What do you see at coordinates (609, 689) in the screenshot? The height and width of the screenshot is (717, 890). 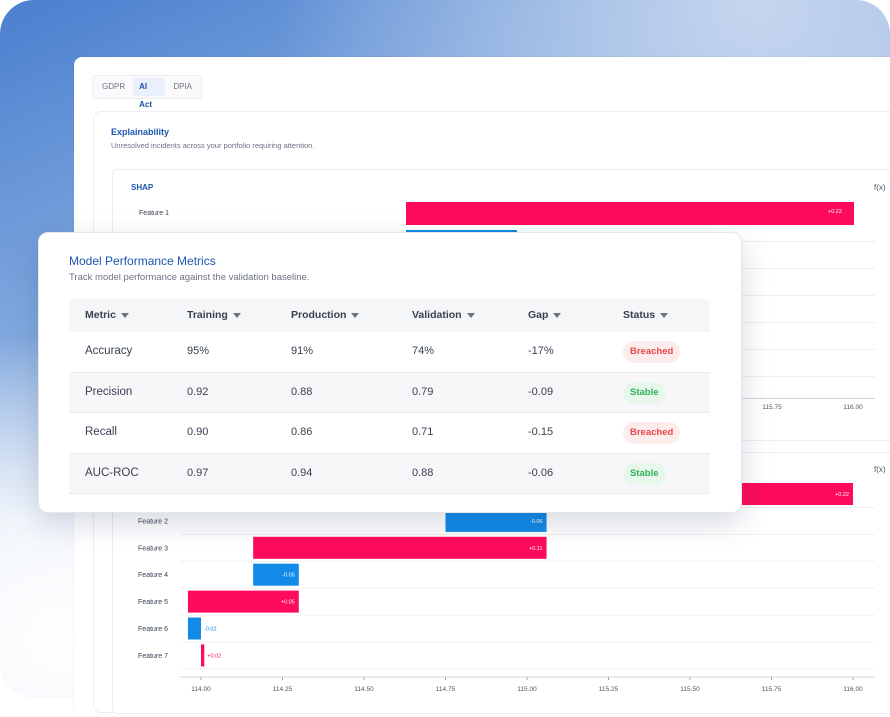 I see `x-tick-label: 115.25` at bounding box center [609, 689].